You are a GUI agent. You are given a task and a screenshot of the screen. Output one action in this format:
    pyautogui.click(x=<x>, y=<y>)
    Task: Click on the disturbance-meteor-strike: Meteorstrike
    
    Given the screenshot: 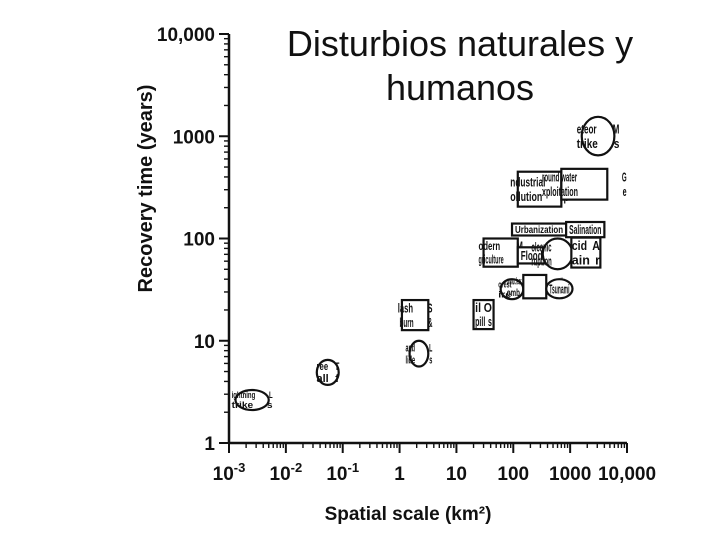 What is the action you would take?
    pyautogui.click(x=598, y=136)
    